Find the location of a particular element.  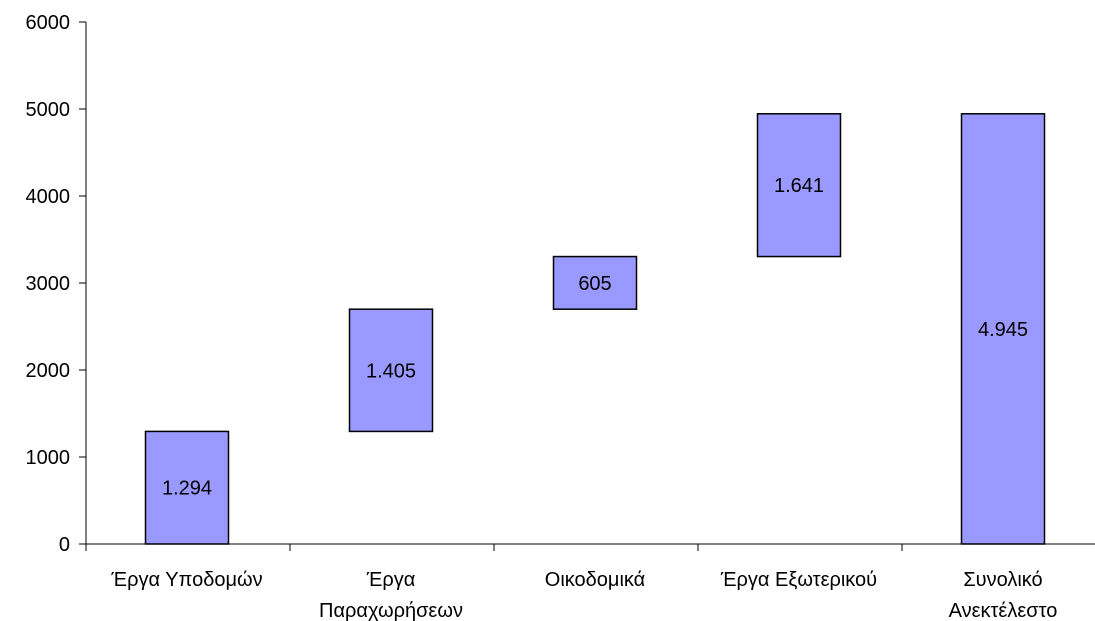

data-label: 1.405 is located at coordinates (391, 371).